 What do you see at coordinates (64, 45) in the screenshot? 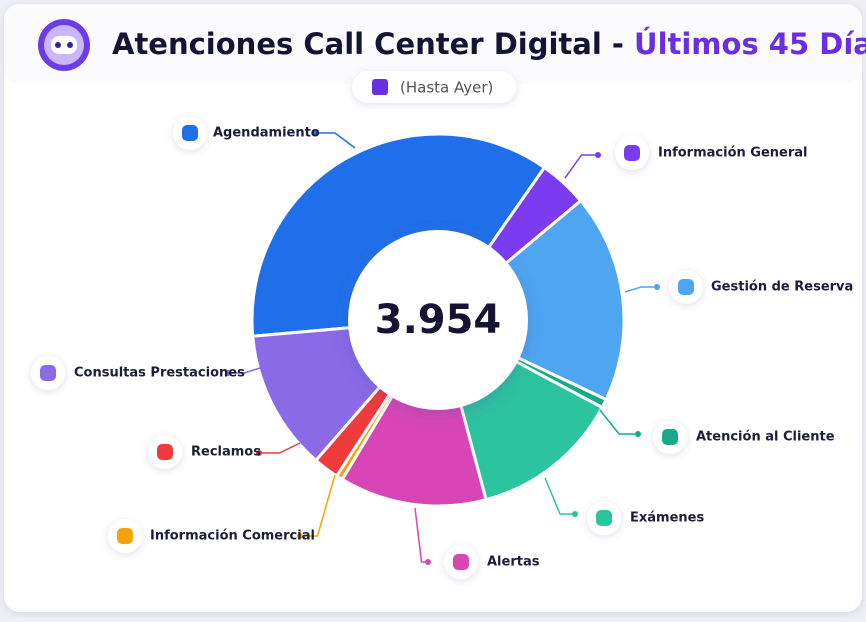
I see `logo` at bounding box center [64, 45].